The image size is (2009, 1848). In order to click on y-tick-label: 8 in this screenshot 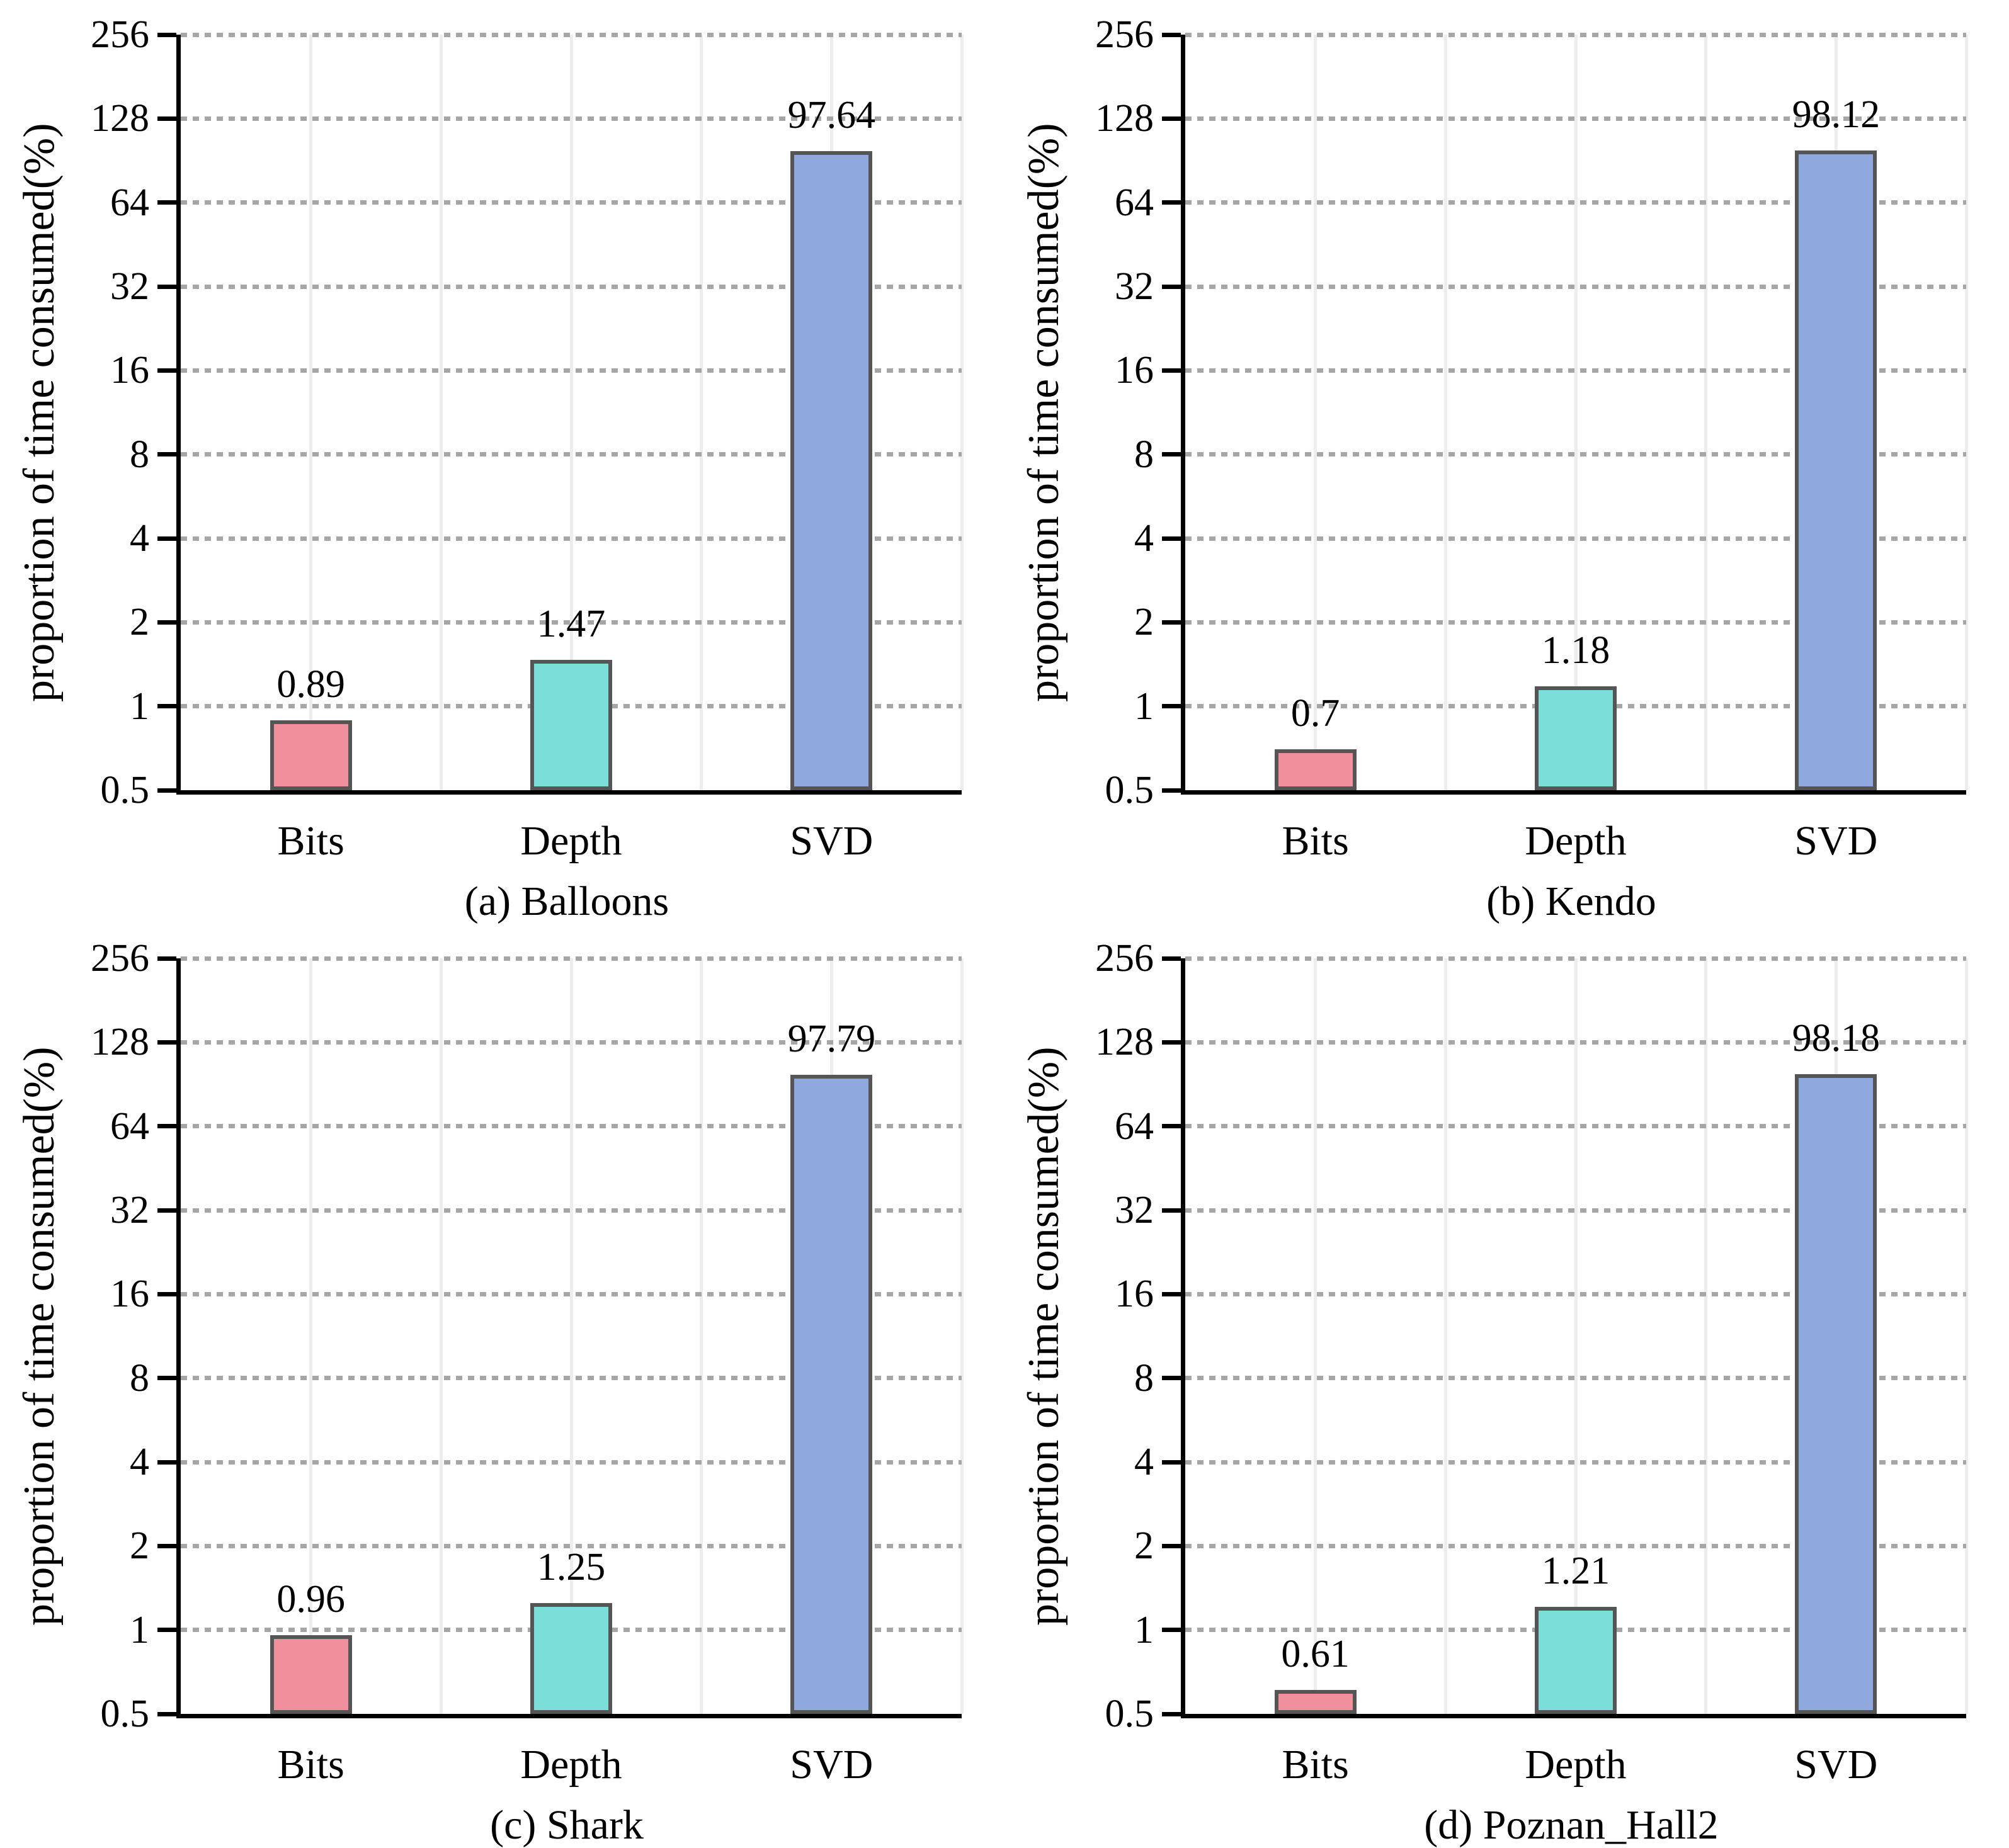, I will do `click(139, 455)`.